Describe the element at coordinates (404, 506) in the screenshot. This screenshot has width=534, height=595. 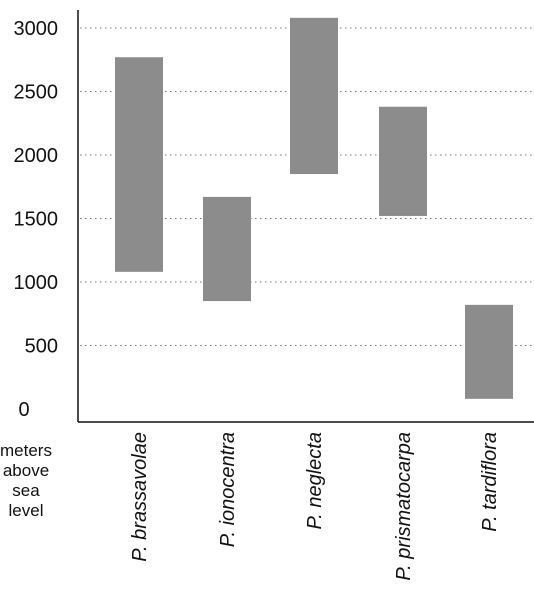
I see `category-label: P. prismatocarpa` at that location.